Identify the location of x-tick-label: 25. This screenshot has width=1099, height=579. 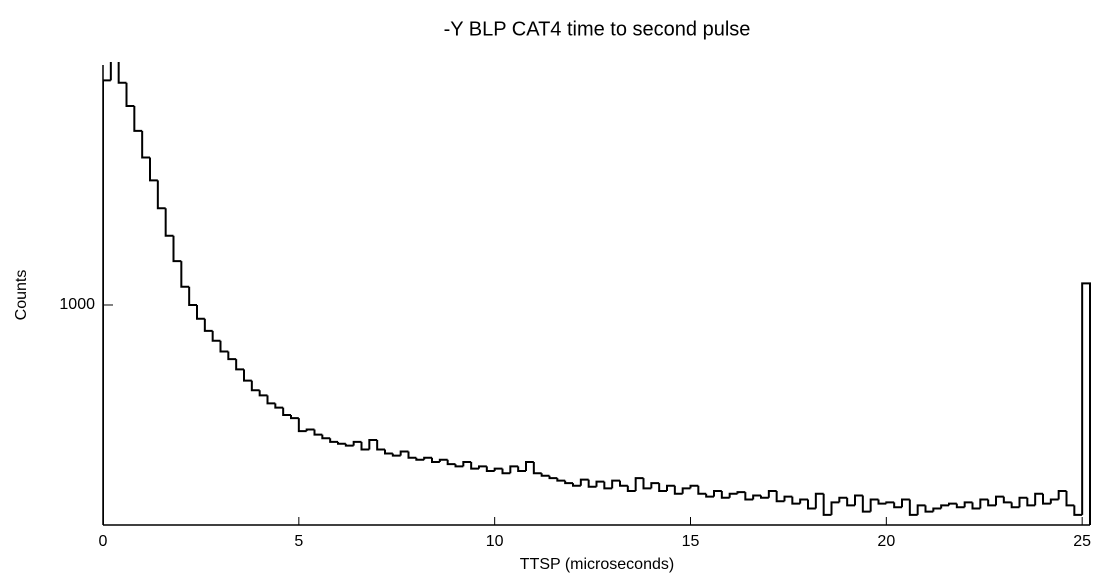
(1082, 541).